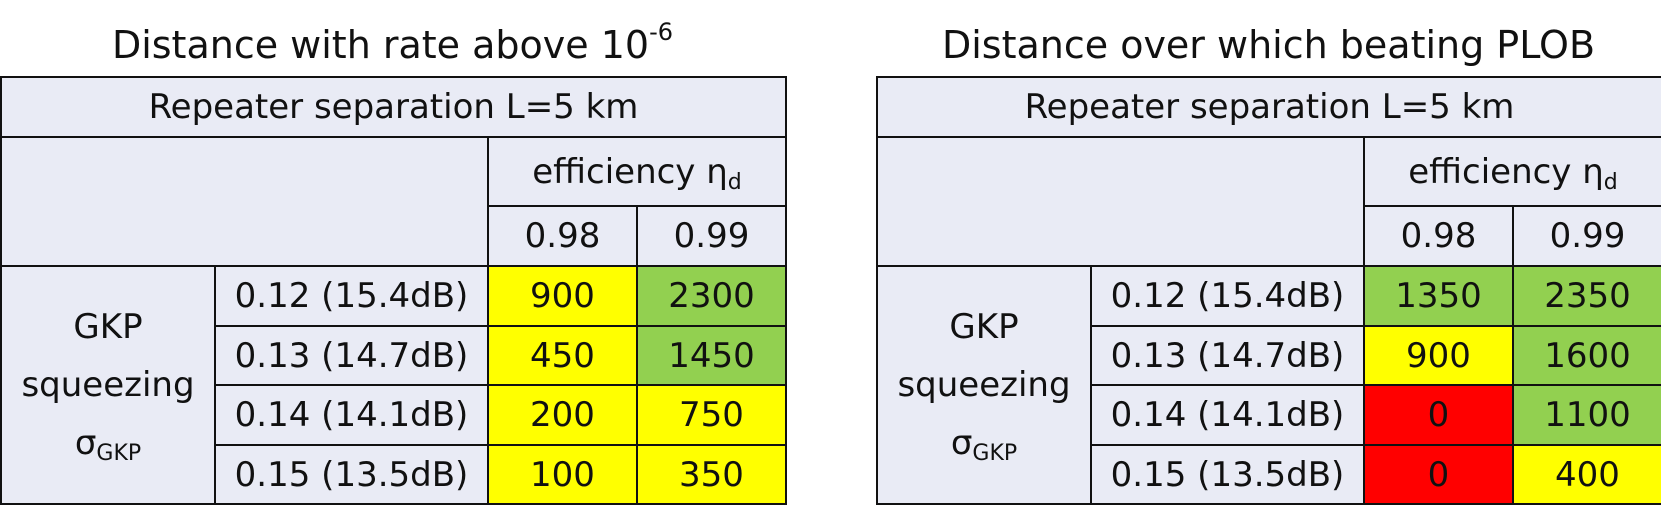 The width and height of the screenshot is (1661, 505). Describe the element at coordinates (1586, 474) in the screenshot. I see `value-cell: 400` at that location.